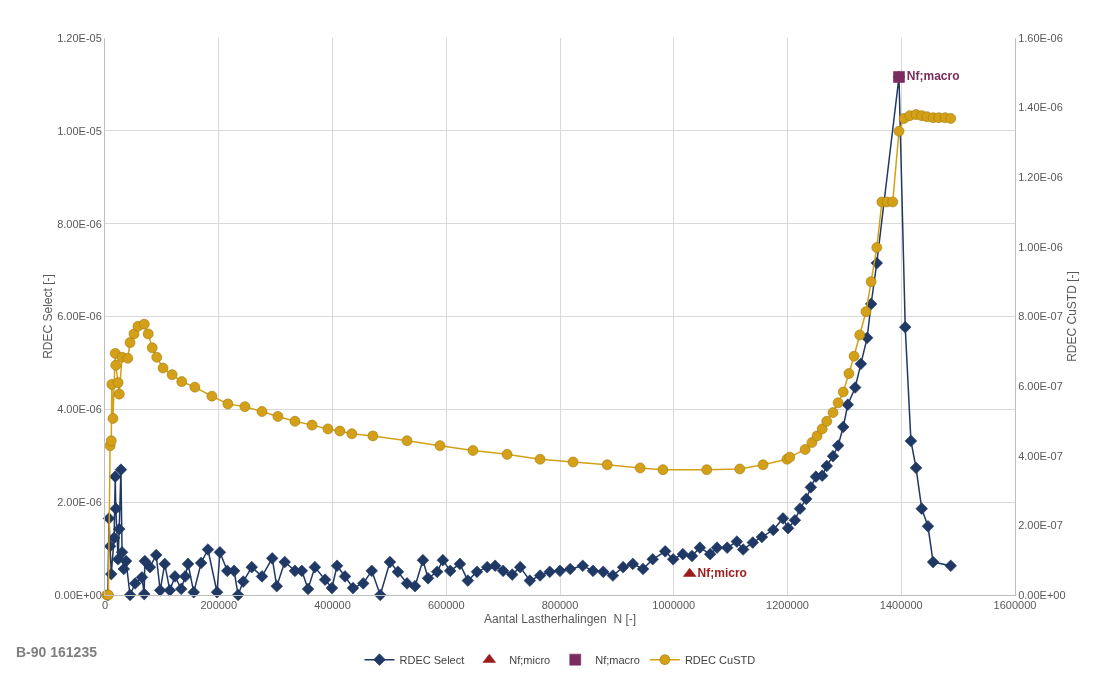 This screenshot has height=686, width=1100. What do you see at coordinates (1015, 605) in the screenshot?
I see `x-tick-label: 1600000` at bounding box center [1015, 605].